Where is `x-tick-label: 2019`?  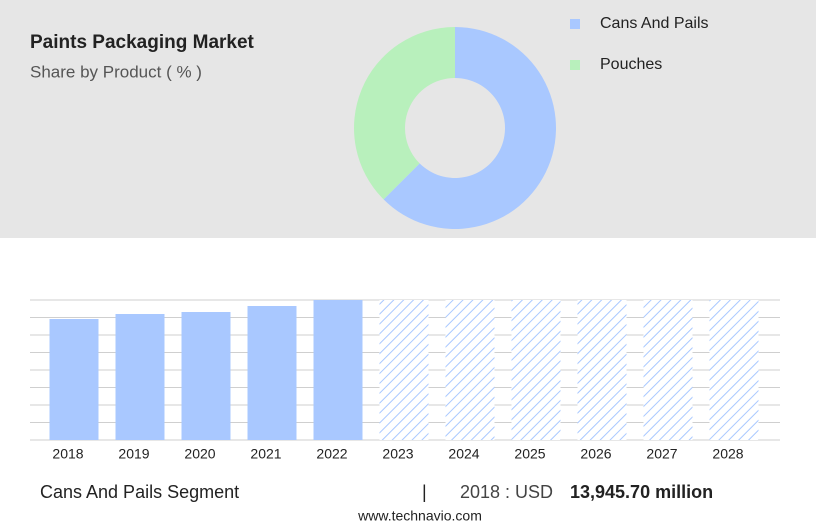 x-tick-label: 2019 is located at coordinates (133, 454).